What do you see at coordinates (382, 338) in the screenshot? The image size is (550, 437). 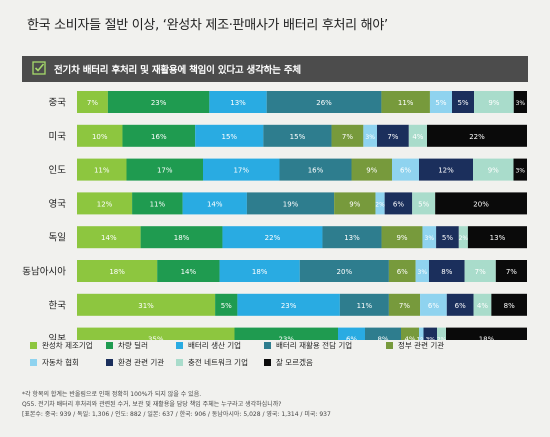 I see `data-label: 8%` at bounding box center [382, 338].